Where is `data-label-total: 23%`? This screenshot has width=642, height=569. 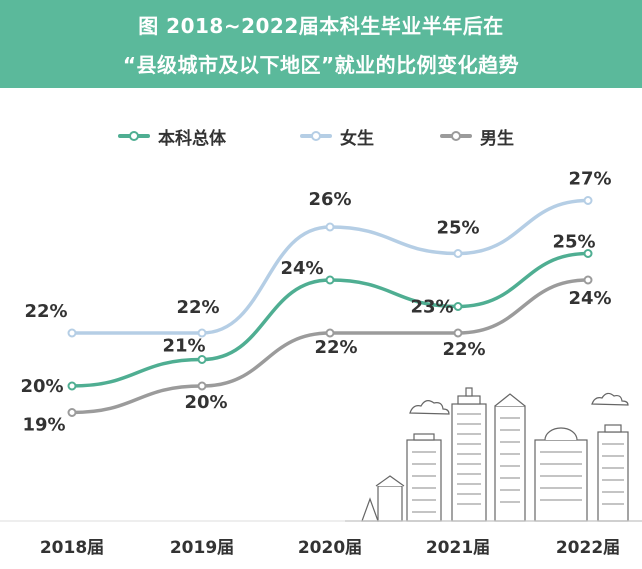 data-label-total: 23% is located at coordinates (431, 307).